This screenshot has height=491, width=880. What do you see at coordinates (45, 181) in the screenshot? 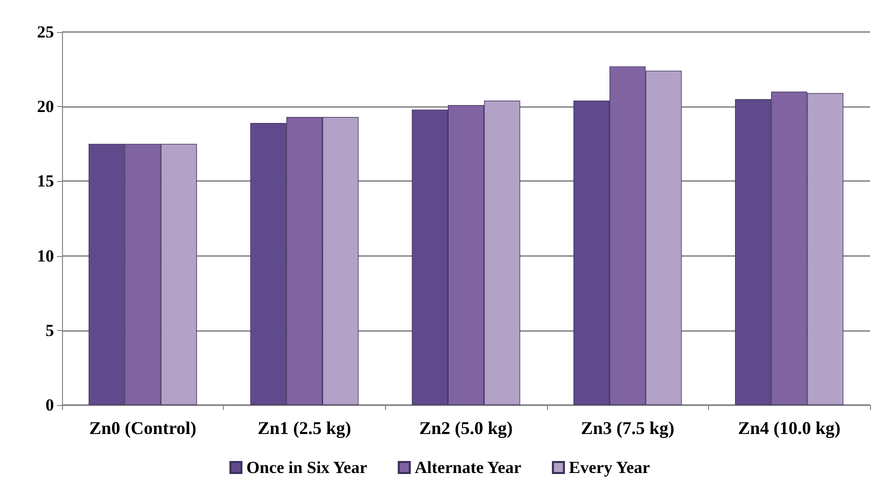
I see `y-tick-label: 15` at bounding box center [45, 181].